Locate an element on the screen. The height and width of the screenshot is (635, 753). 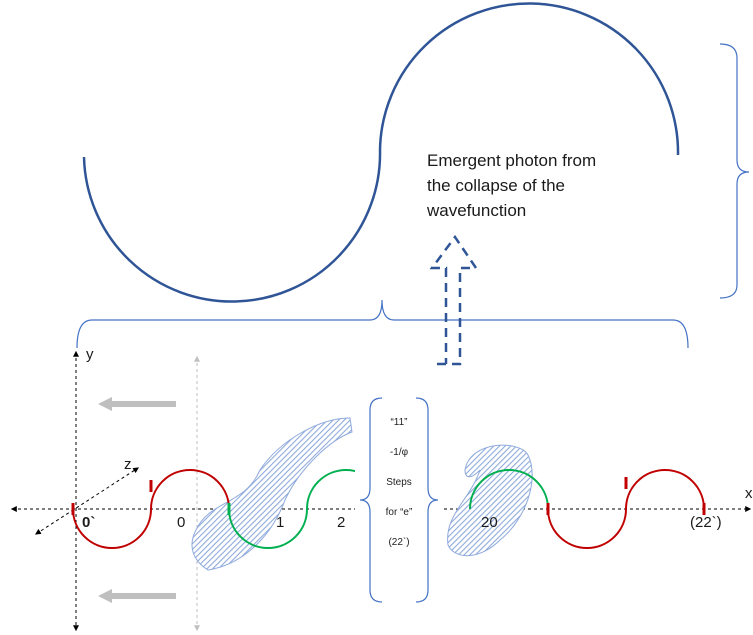
z-axis-label: z is located at coordinates (128, 464).